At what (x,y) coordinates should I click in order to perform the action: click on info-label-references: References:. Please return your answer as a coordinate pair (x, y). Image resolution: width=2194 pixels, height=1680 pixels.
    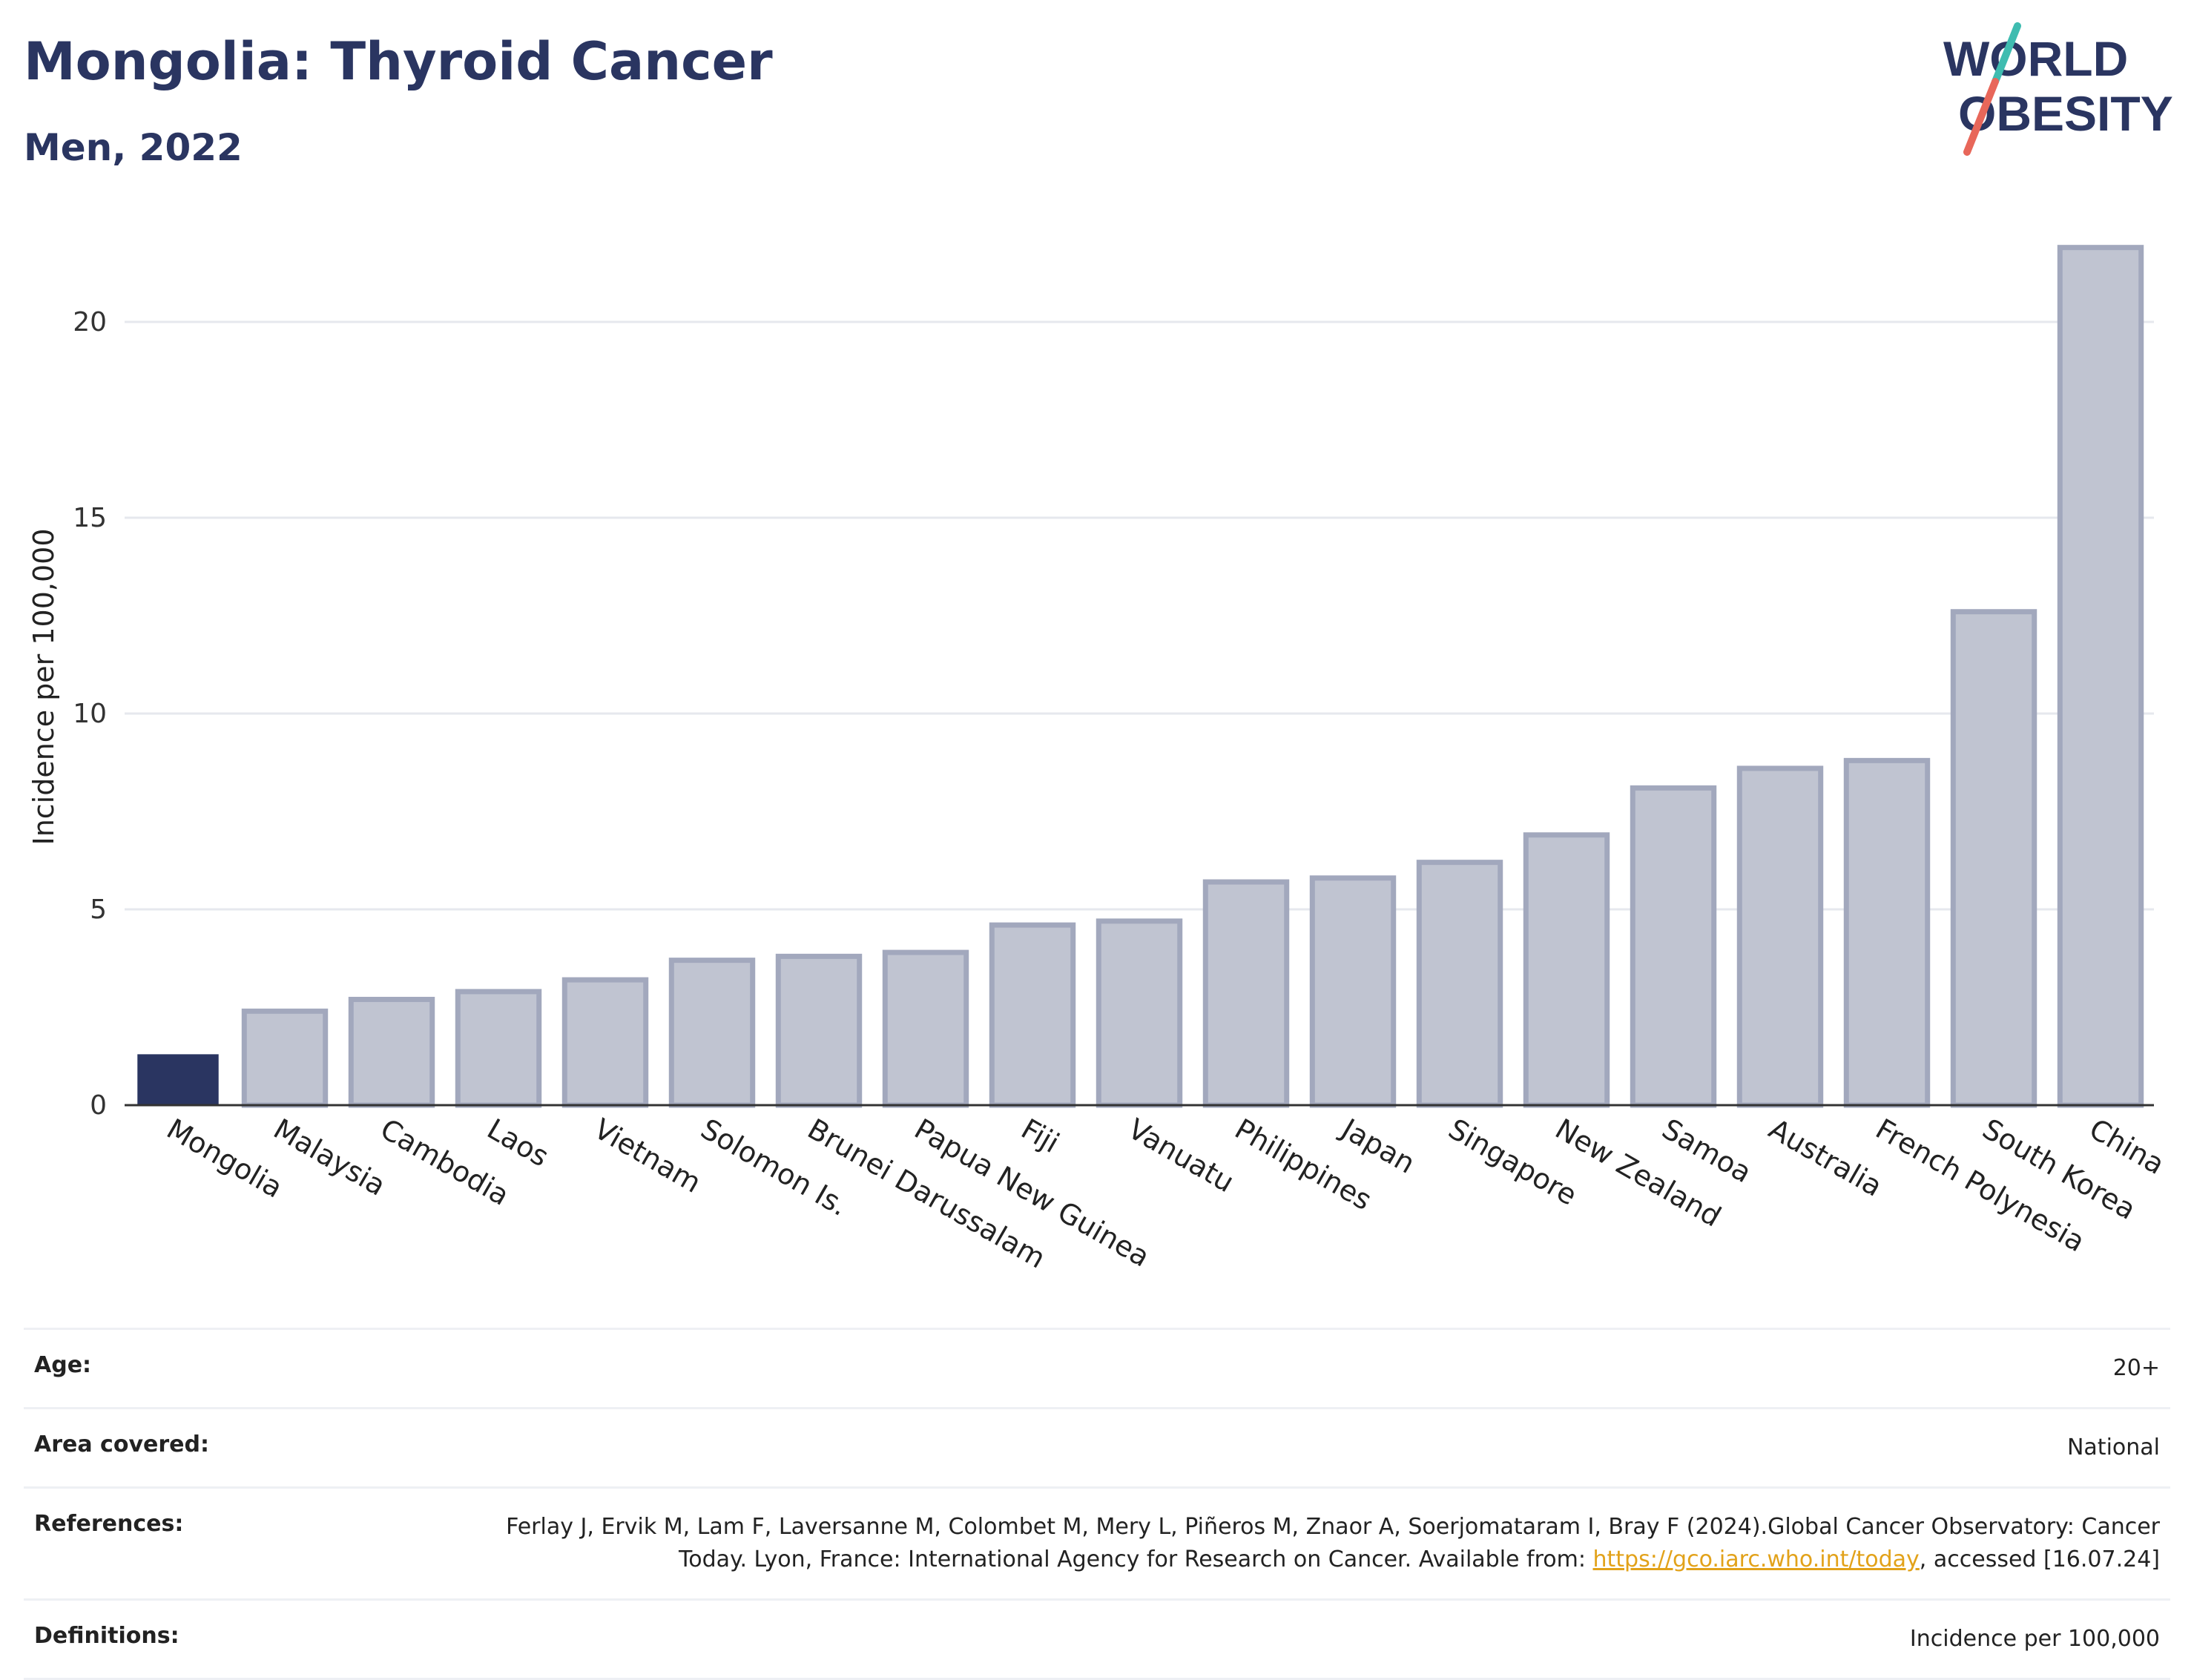
    Looking at the image, I should click on (109, 1524).